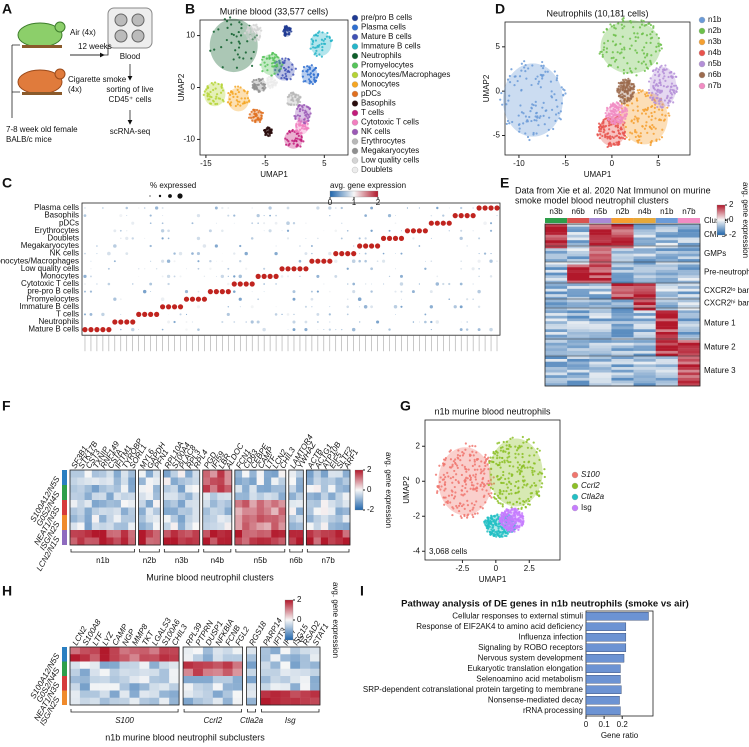  What do you see at coordinates (274, 174) in the screenshot?
I see `x-axis-label: UMAP1` at bounding box center [274, 174].